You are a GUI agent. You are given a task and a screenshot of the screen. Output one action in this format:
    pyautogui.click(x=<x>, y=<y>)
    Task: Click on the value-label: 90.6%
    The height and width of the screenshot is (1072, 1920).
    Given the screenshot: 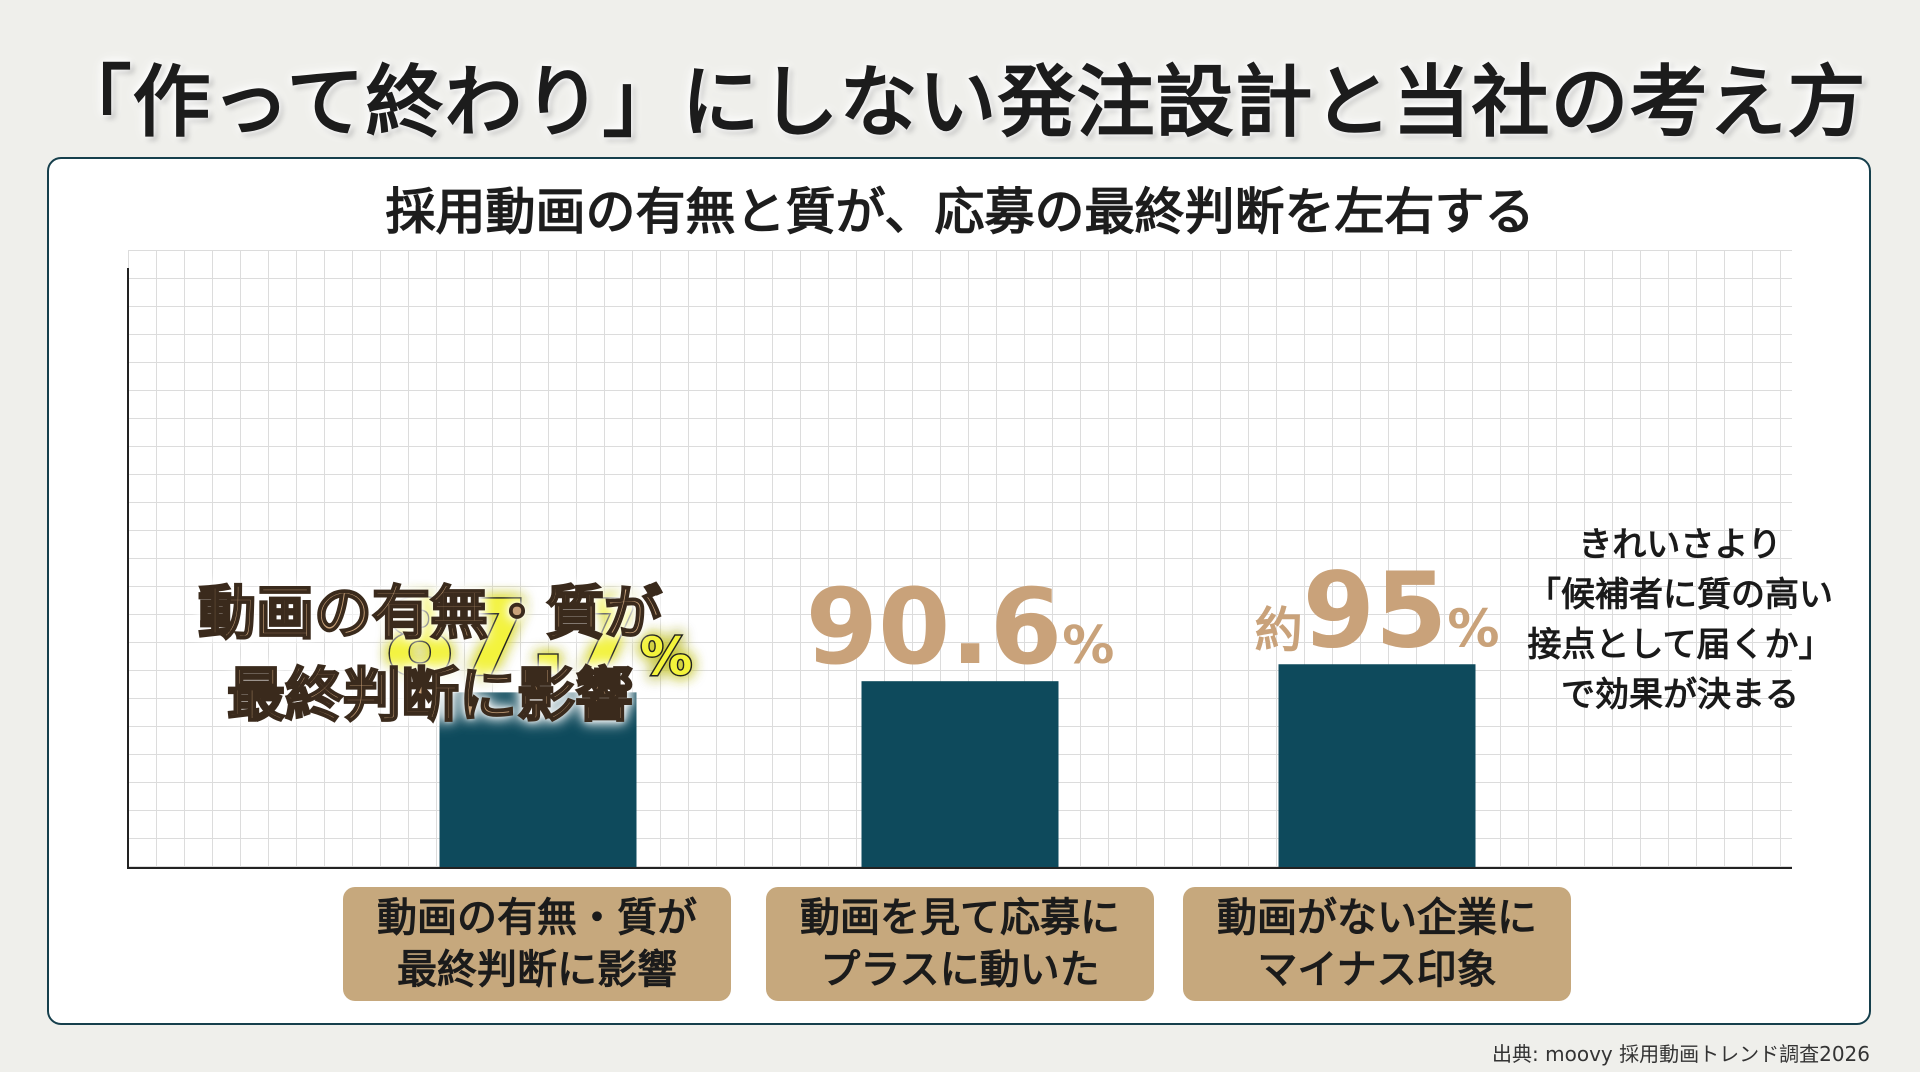 What is the action you would take?
    pyautogui.click(x=960, y=627)
    